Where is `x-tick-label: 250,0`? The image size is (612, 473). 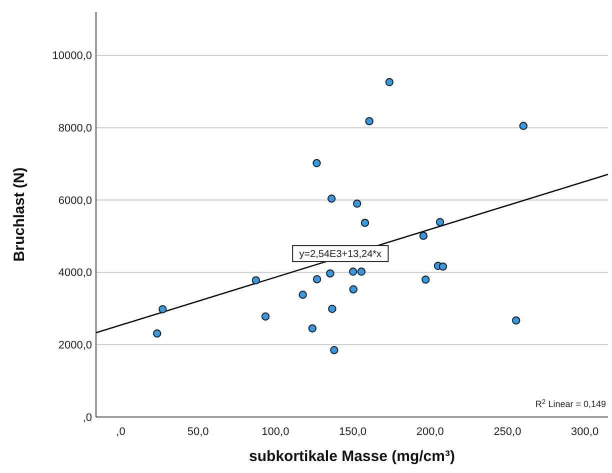 x-tick-label: 250,0 is located at coordinates (508, 432).